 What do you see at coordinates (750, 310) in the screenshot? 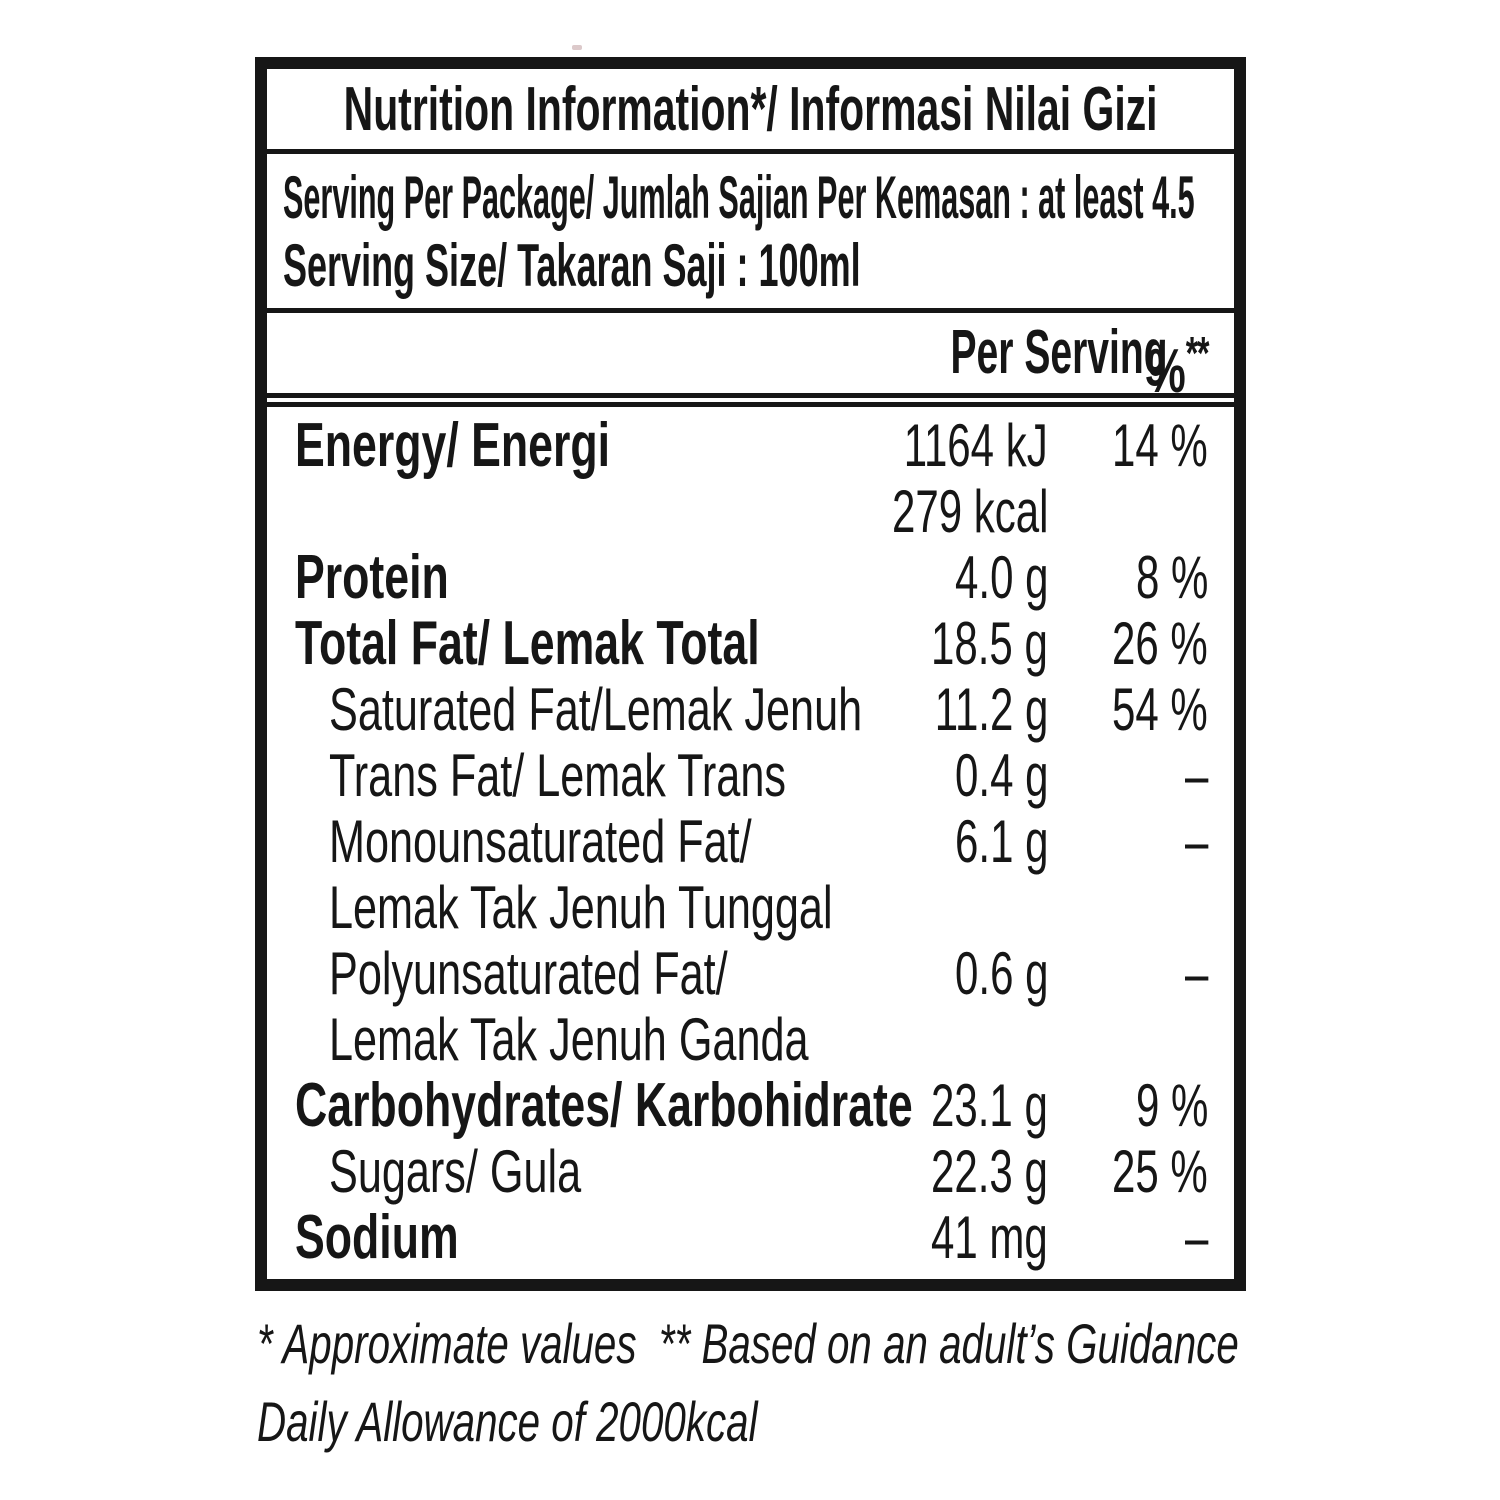
I see `divider-after-serving` at bounding box center [750, 310].